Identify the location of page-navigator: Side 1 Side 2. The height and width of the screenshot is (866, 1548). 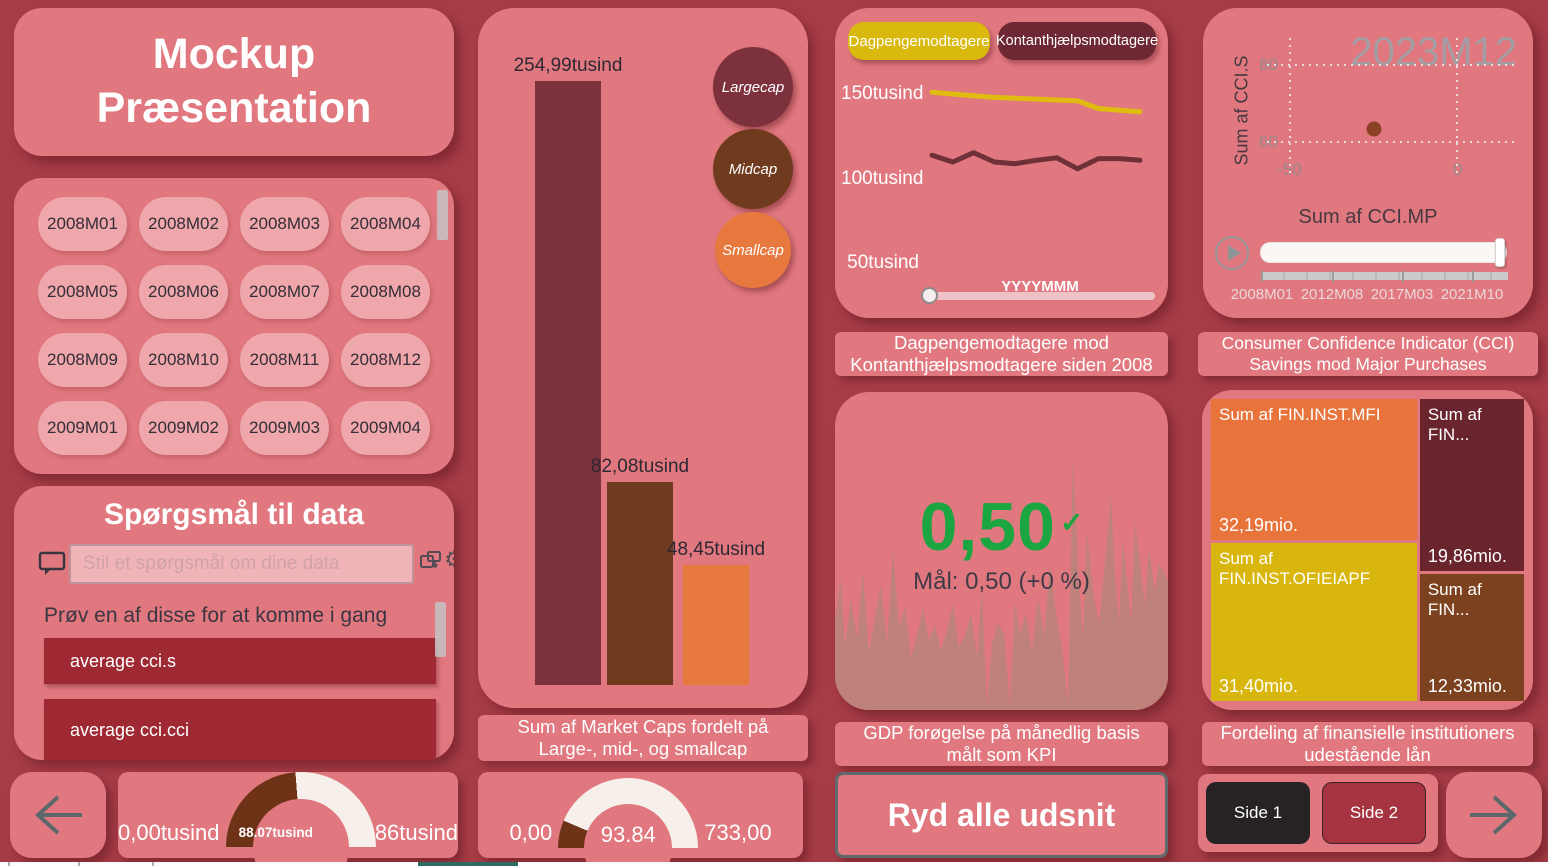
(1318, 813).